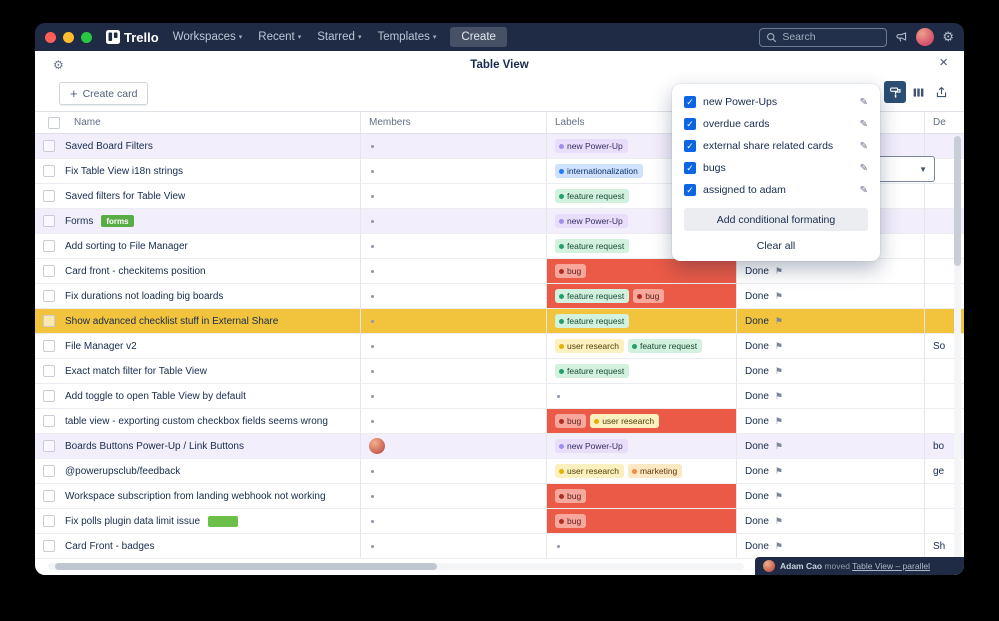 The height and width of the screenshot is (621, 999). Describe the element at coordinates (198, 371) in the screenshot. I see `name-cell: Exact match filter for Table View` at that location.